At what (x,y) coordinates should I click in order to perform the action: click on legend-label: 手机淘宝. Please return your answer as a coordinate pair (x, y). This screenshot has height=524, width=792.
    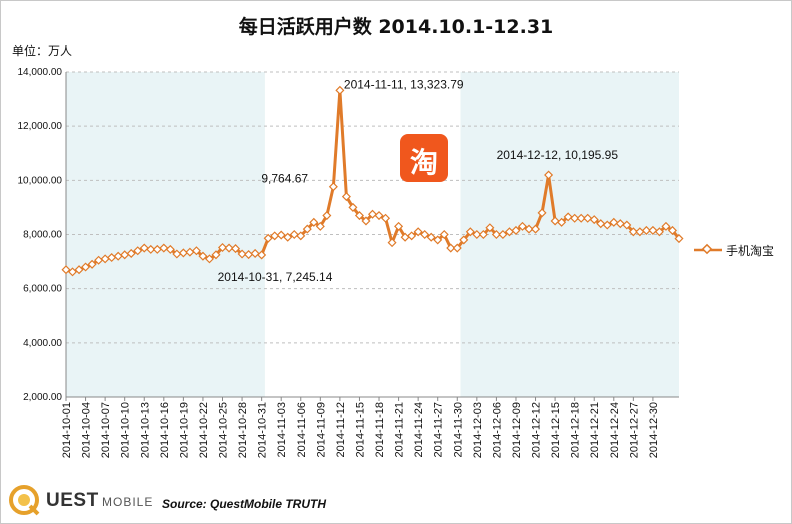
    Looking at the image, I should click on (750, 251).